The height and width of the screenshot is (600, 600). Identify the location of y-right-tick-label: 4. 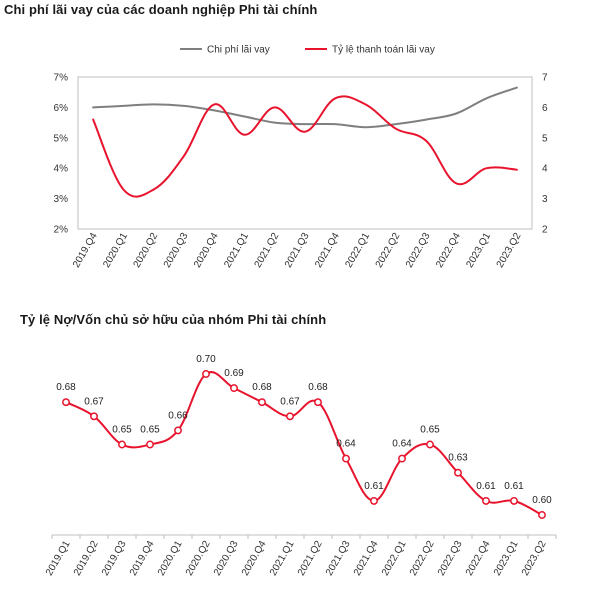
(545, 169).